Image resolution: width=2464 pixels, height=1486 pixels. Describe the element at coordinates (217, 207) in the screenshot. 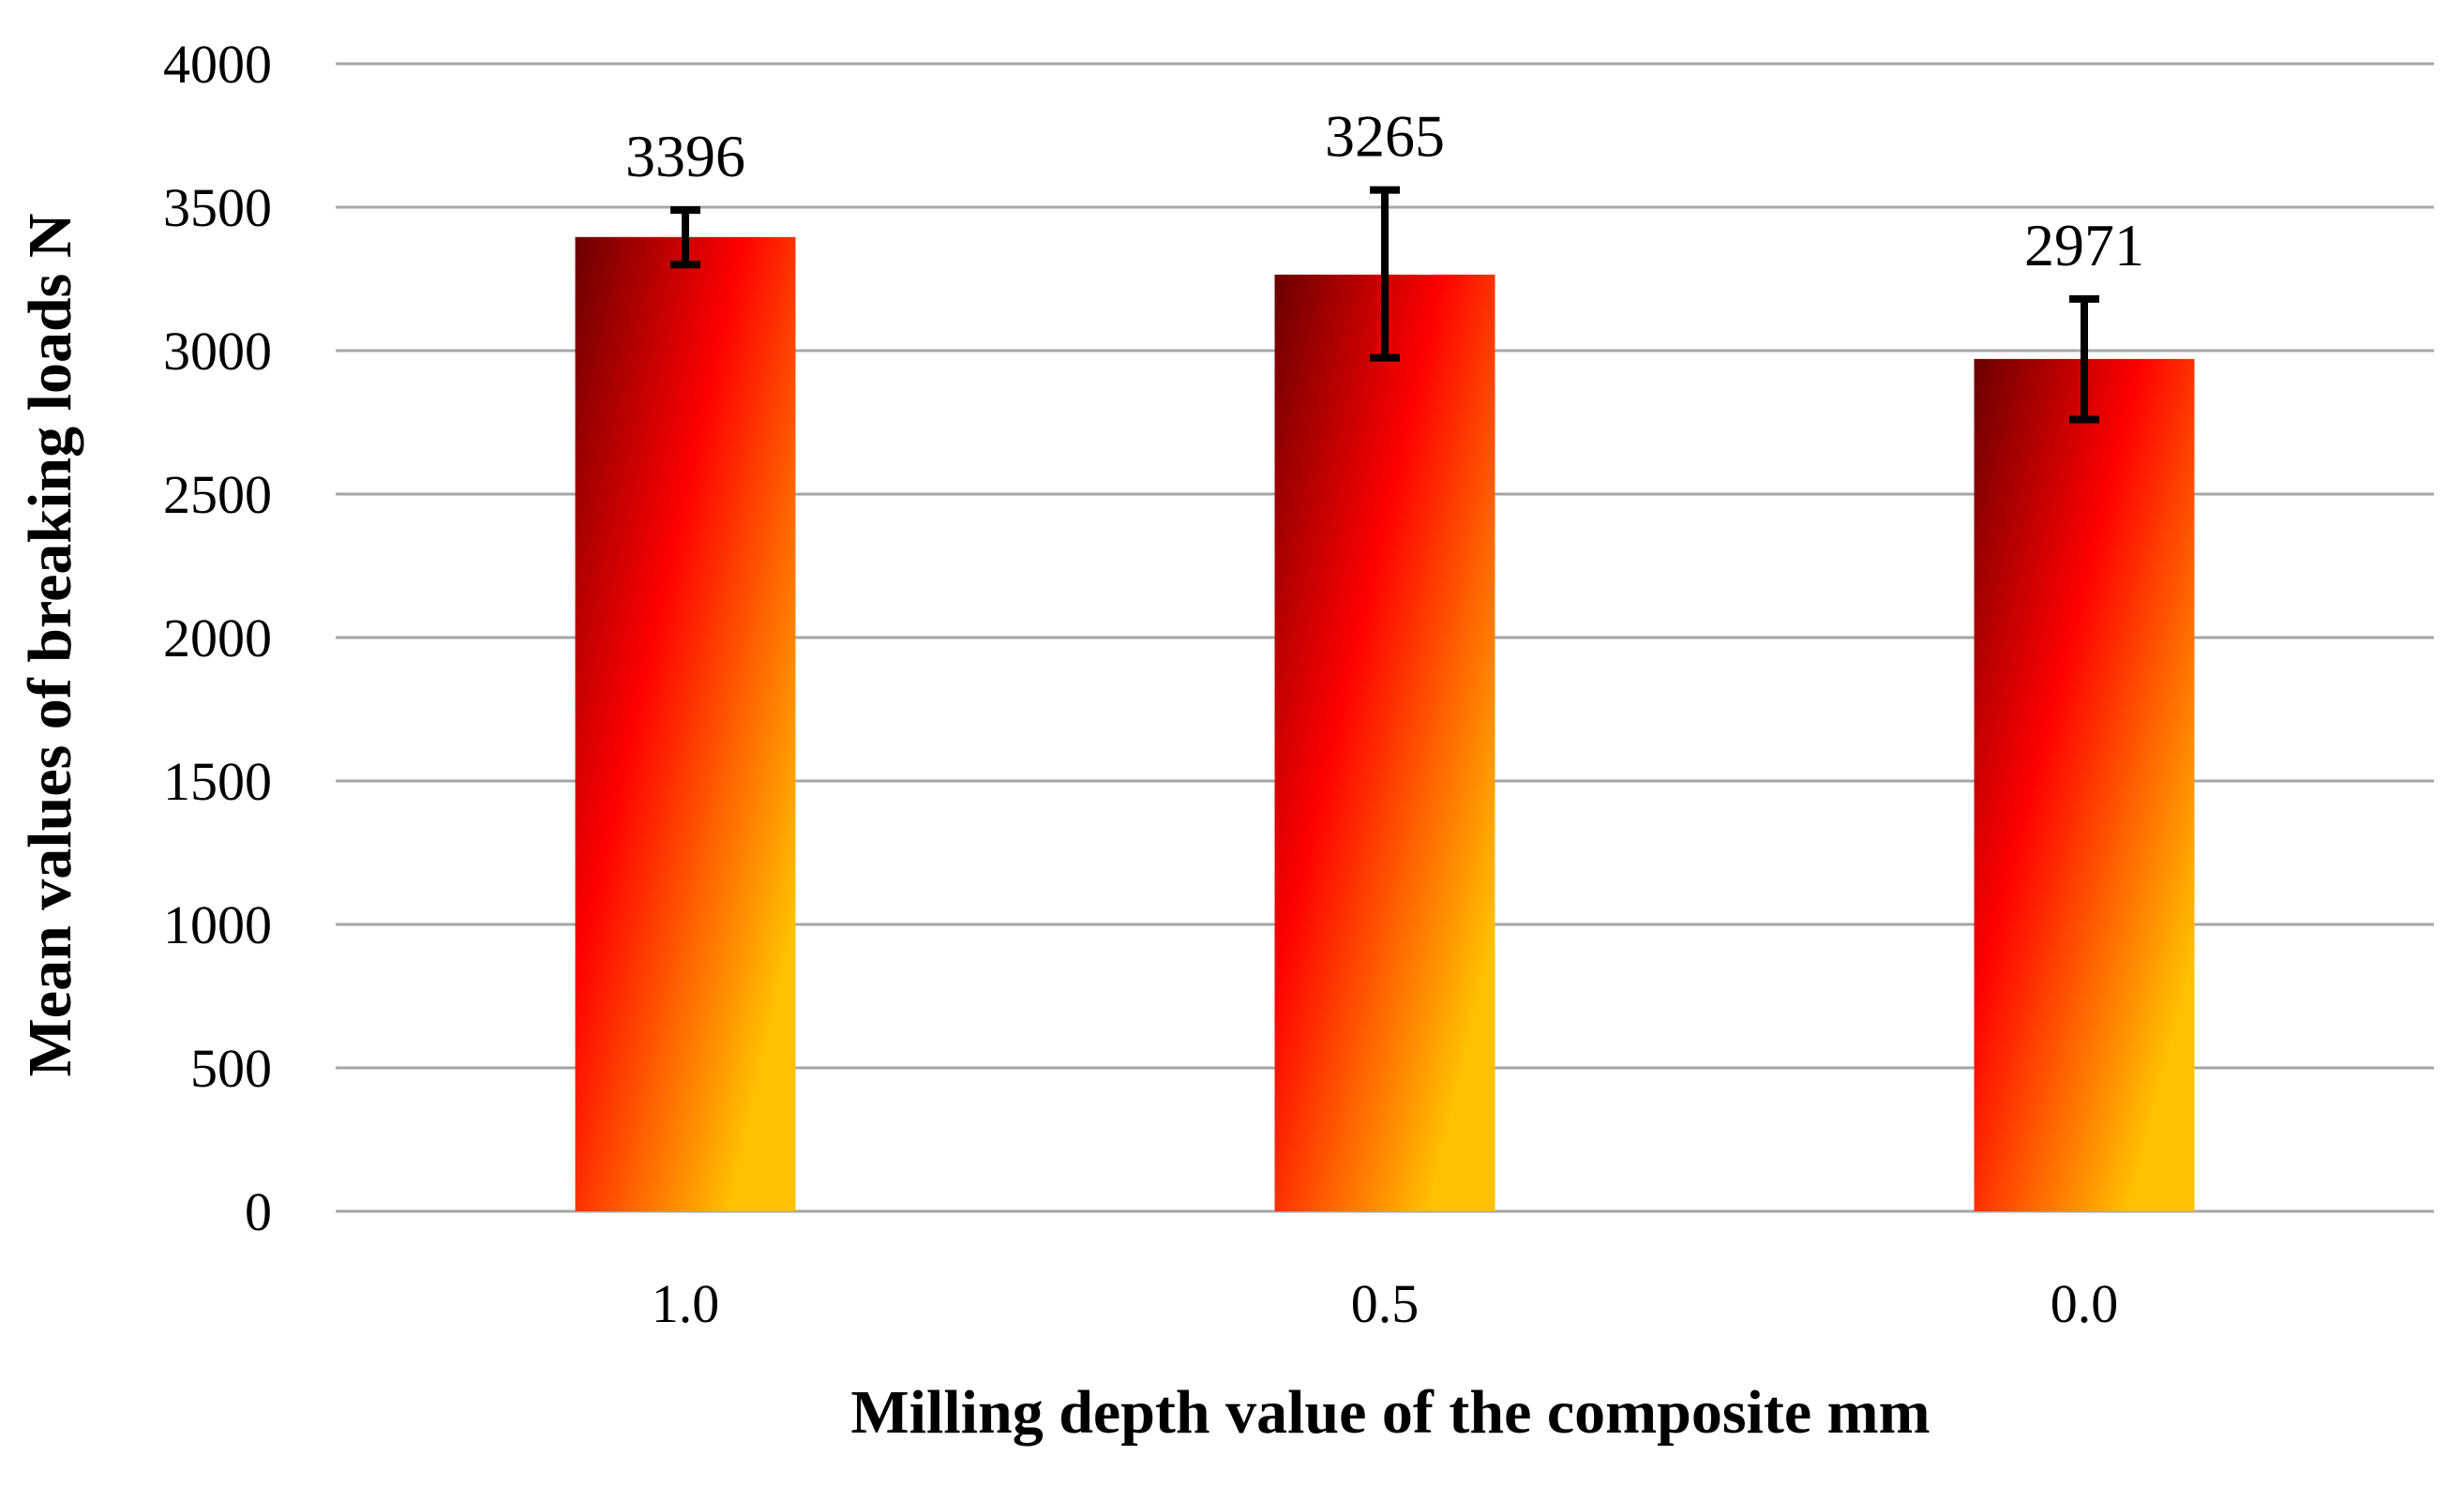

I see `y-tick-label: 3500` at that location.